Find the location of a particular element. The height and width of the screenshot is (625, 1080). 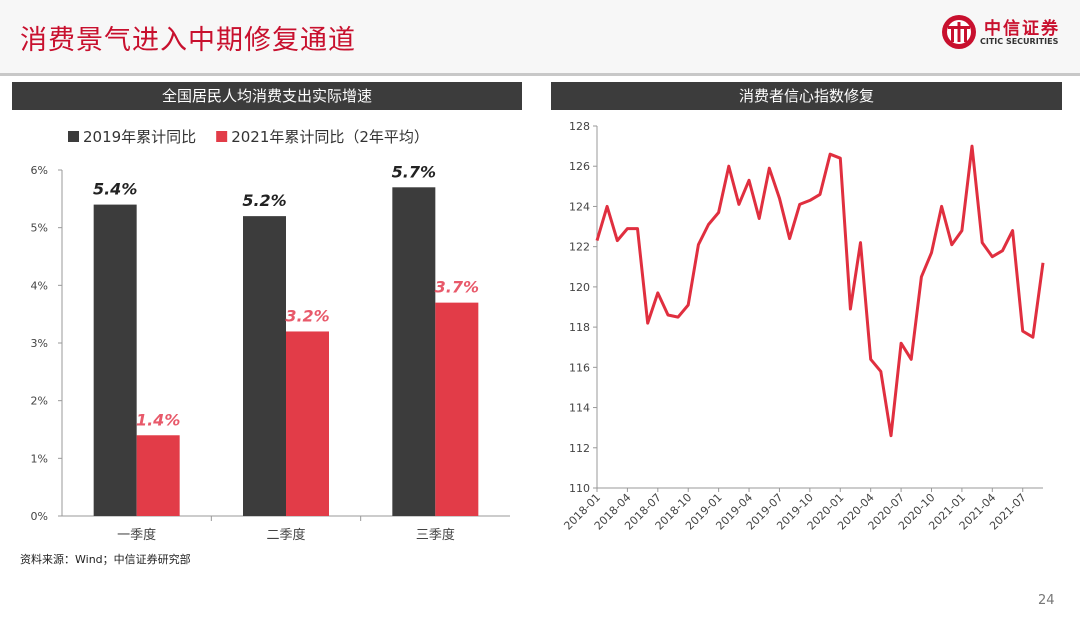

y-tick-label: 110 is located at coordinates (579, 488).